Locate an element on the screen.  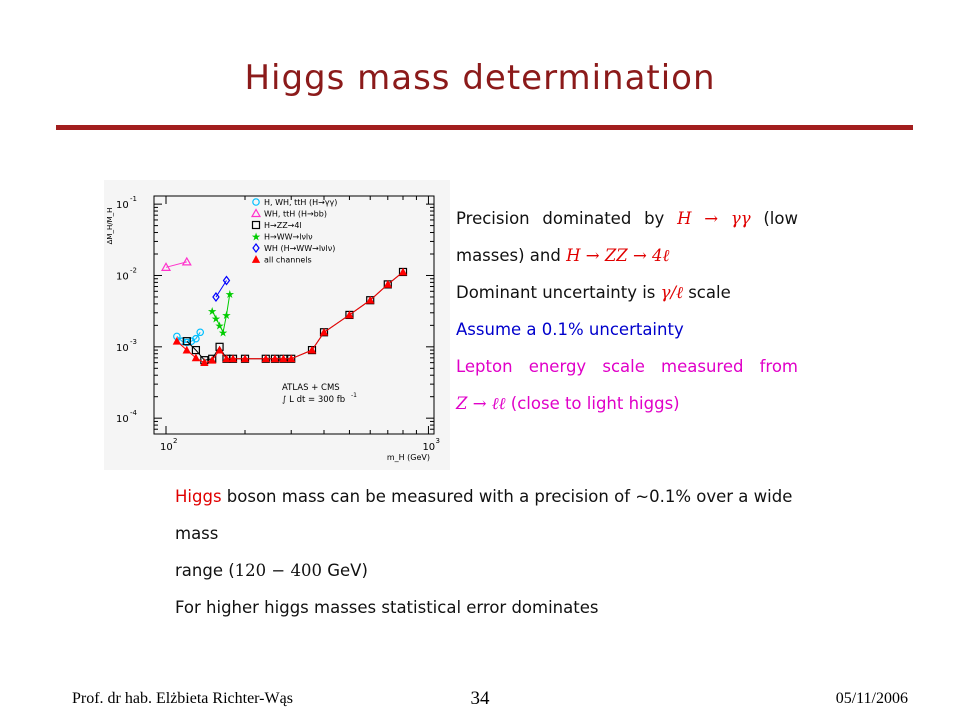
annotation-luminosity: ∫ L dt = 300 fb is located at coordinates (313, 400).